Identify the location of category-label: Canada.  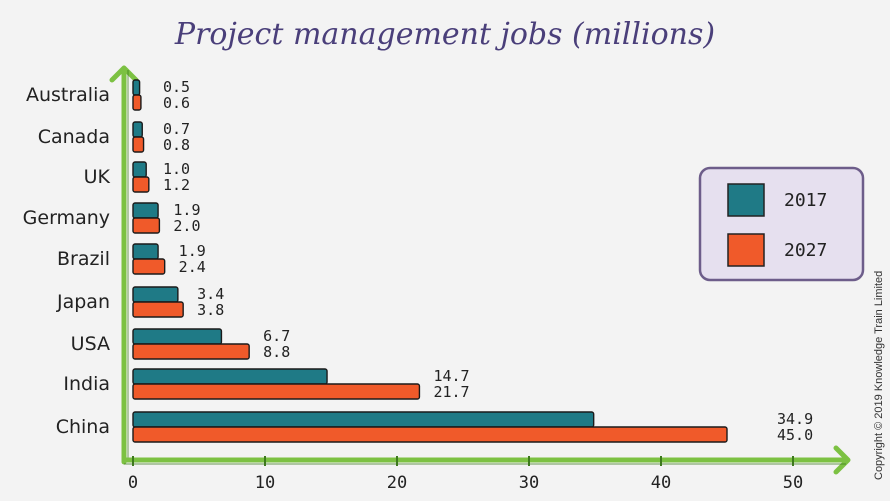
(74, 137).